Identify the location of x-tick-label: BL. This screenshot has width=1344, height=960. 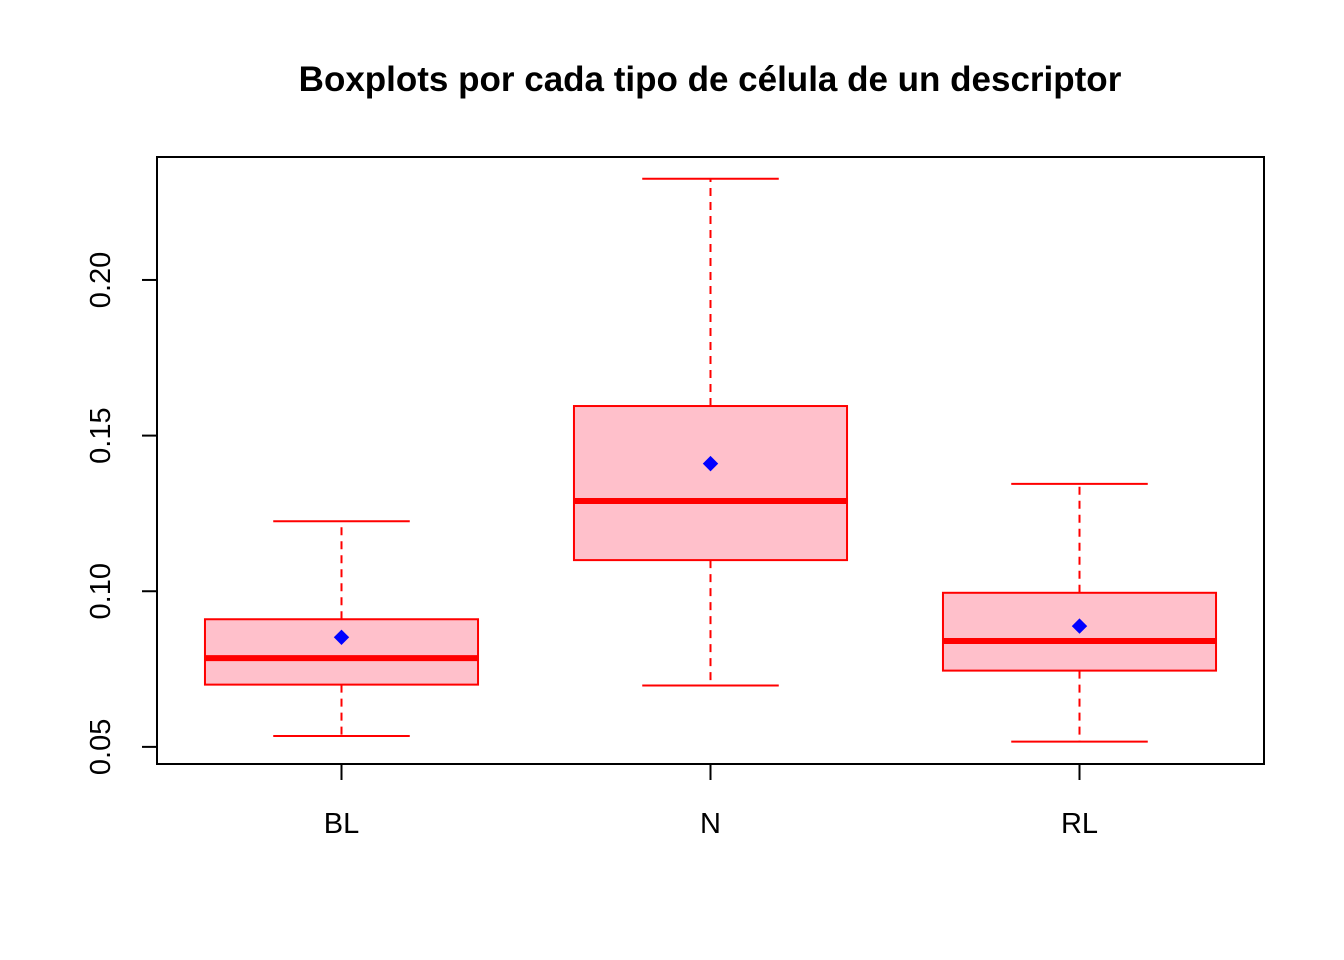
(341, 824).